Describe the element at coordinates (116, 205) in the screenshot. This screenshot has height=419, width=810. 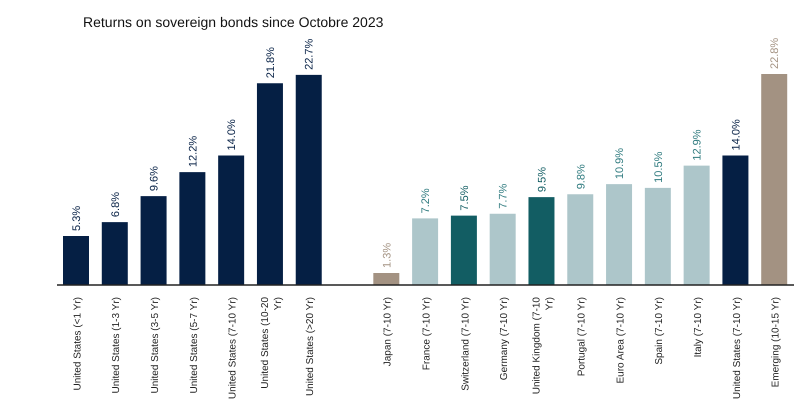
I see `data-label: 6.8%` at that location.